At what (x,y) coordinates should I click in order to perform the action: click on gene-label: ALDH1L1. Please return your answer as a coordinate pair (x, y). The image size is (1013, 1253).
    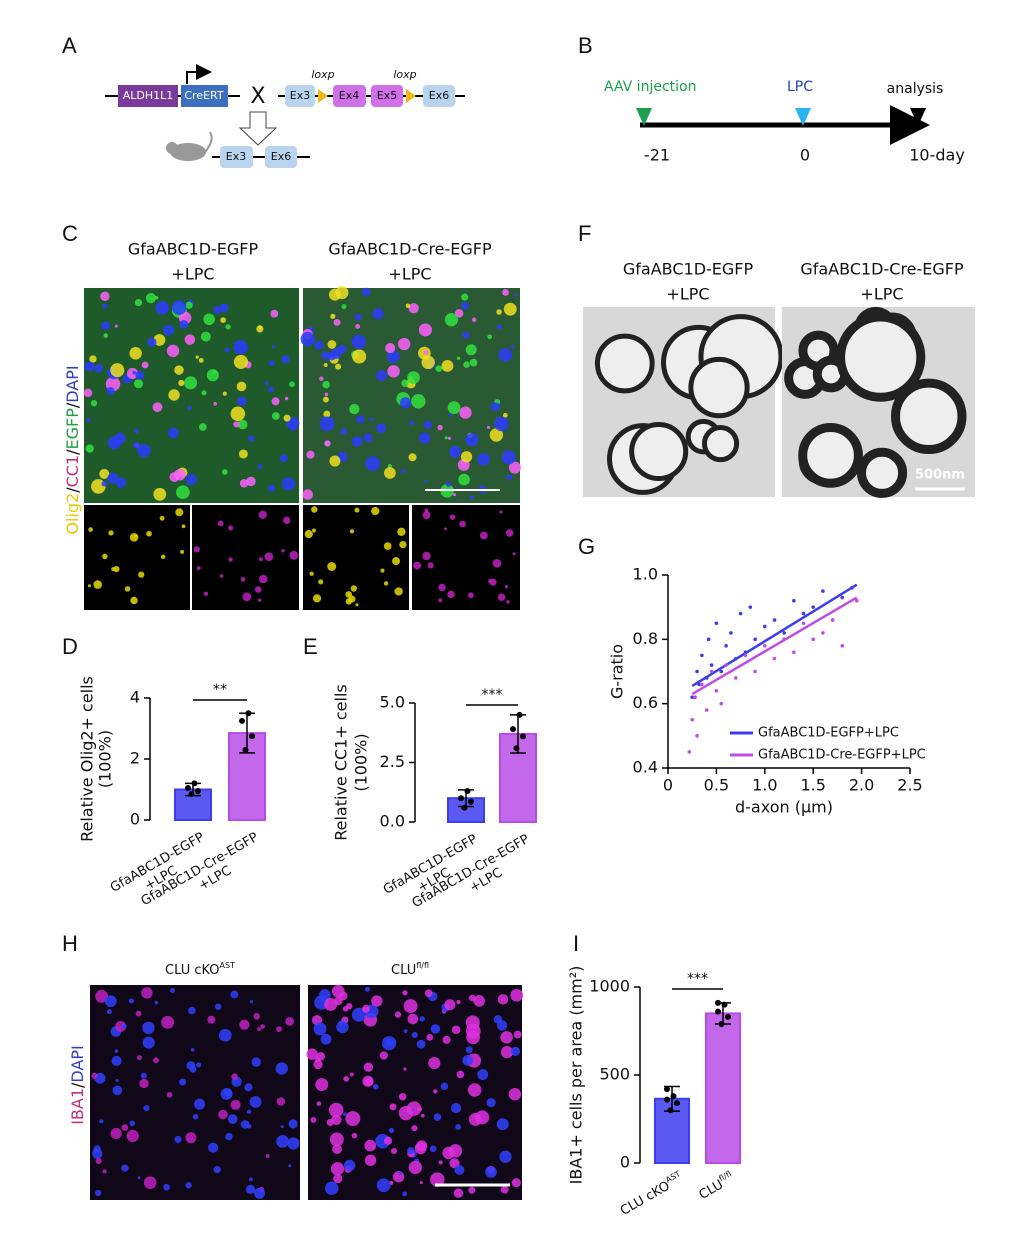
    Looking at the image, I should click on (148, 95).